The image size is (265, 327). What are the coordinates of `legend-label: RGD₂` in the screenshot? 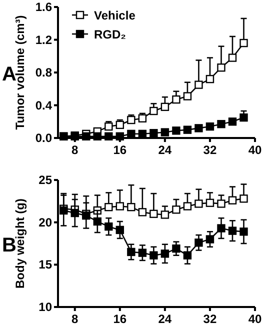 It's located at (110, 35).